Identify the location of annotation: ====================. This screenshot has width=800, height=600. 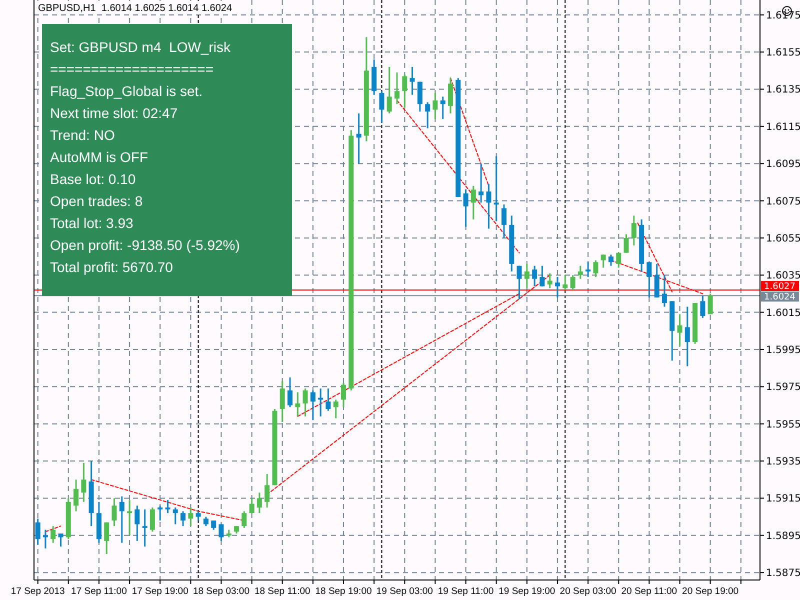
(132, 69).